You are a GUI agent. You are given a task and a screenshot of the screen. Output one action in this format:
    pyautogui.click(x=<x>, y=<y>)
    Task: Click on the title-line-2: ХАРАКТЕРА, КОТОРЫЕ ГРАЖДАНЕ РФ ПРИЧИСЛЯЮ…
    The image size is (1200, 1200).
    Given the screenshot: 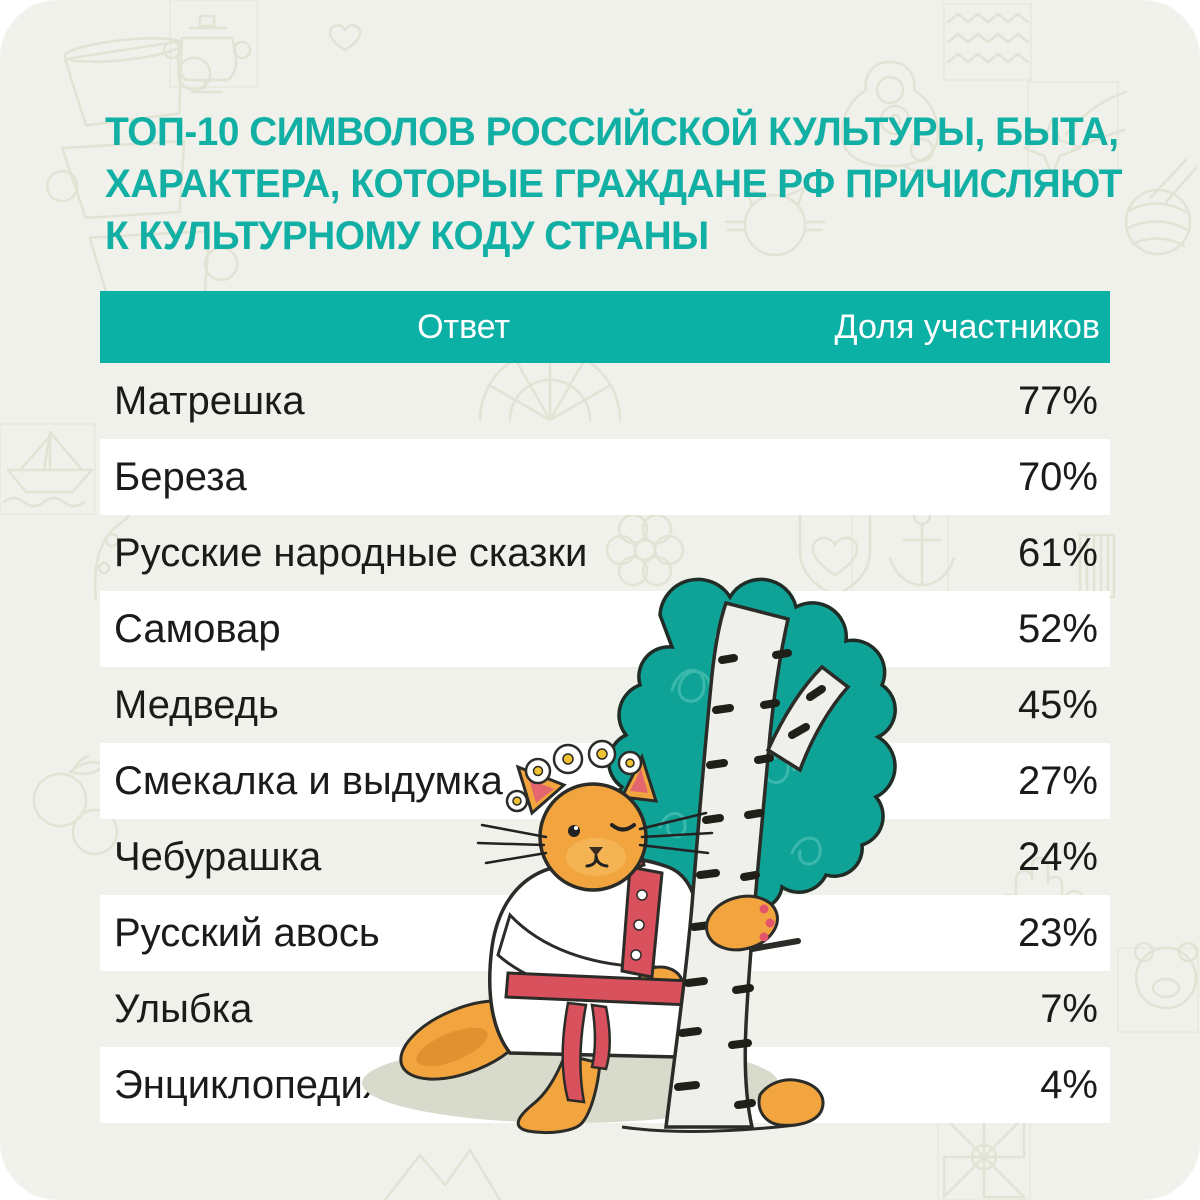 What is the action you would take?
    pyautogui.click(x=613, y=184)
    